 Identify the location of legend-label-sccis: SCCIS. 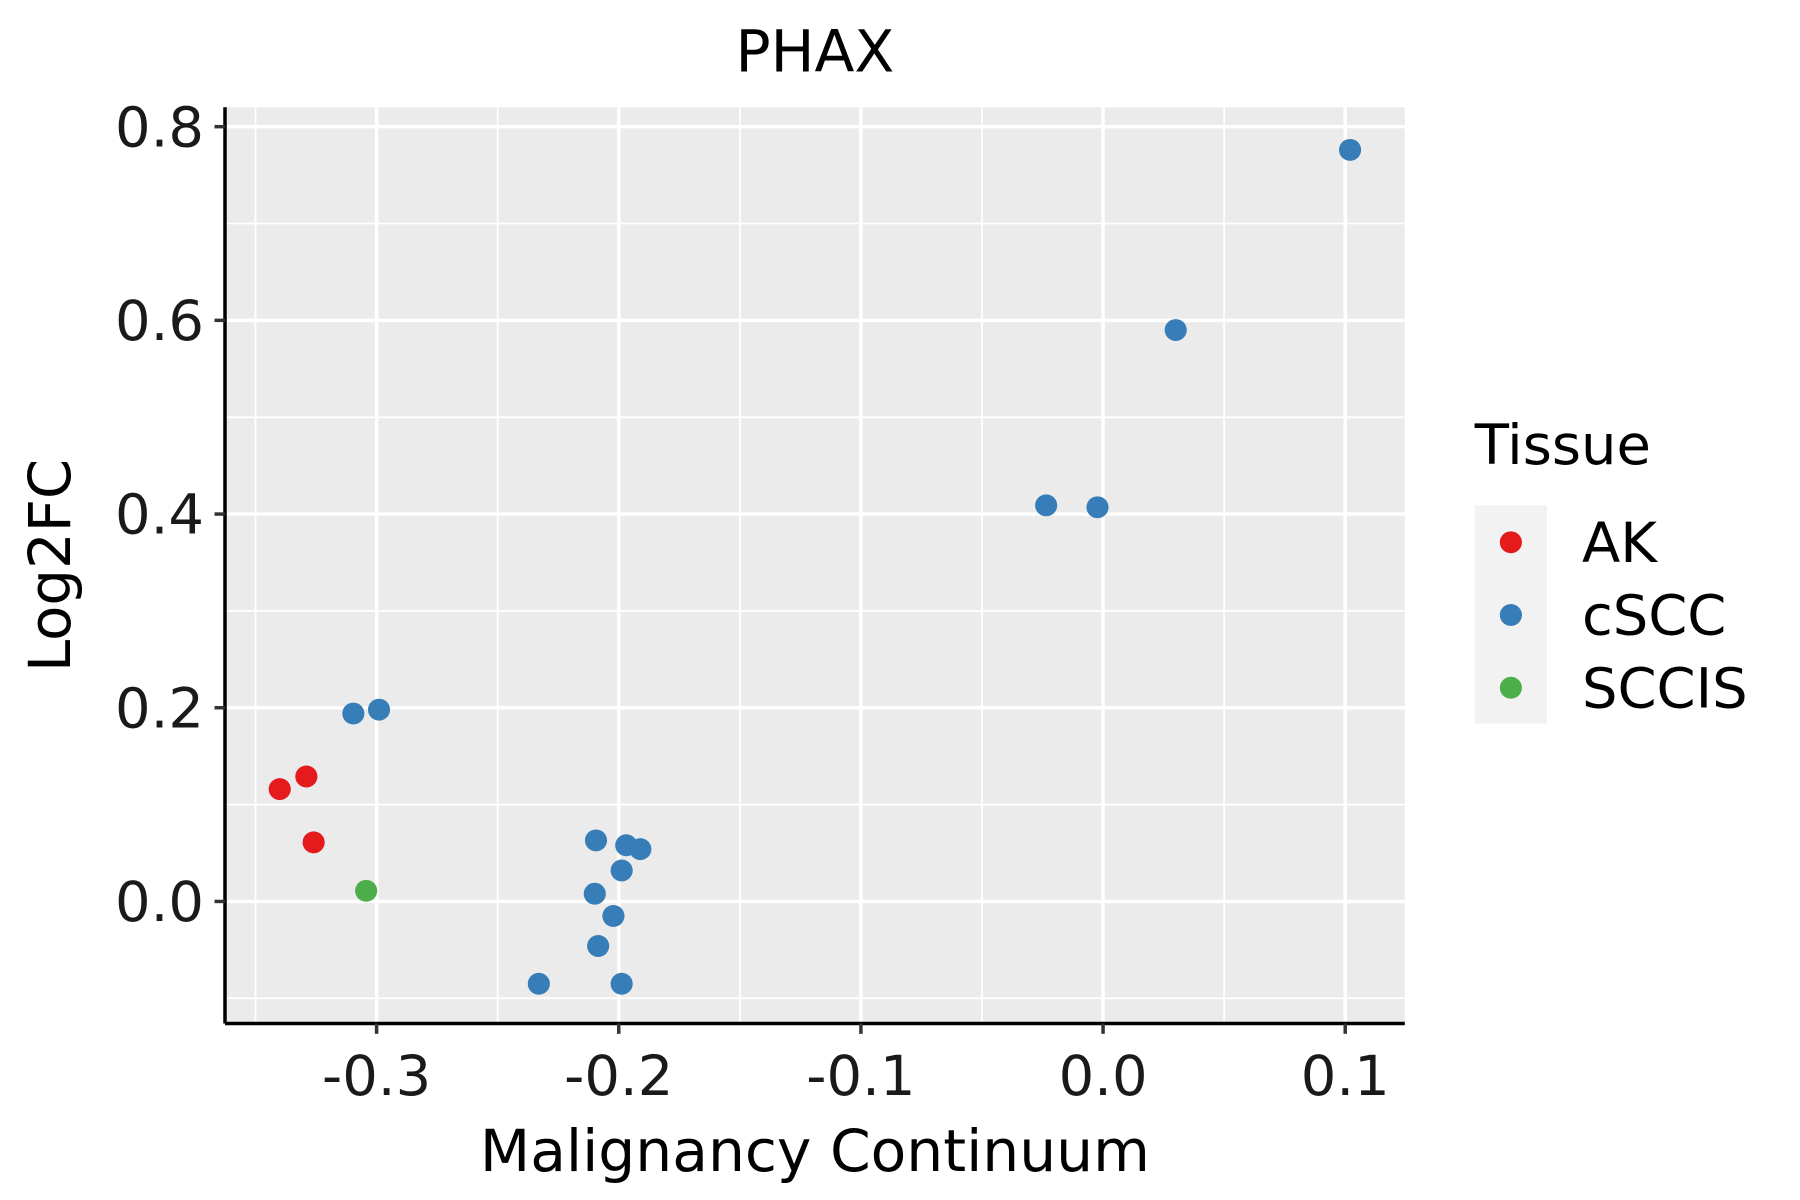
(1665, 689).